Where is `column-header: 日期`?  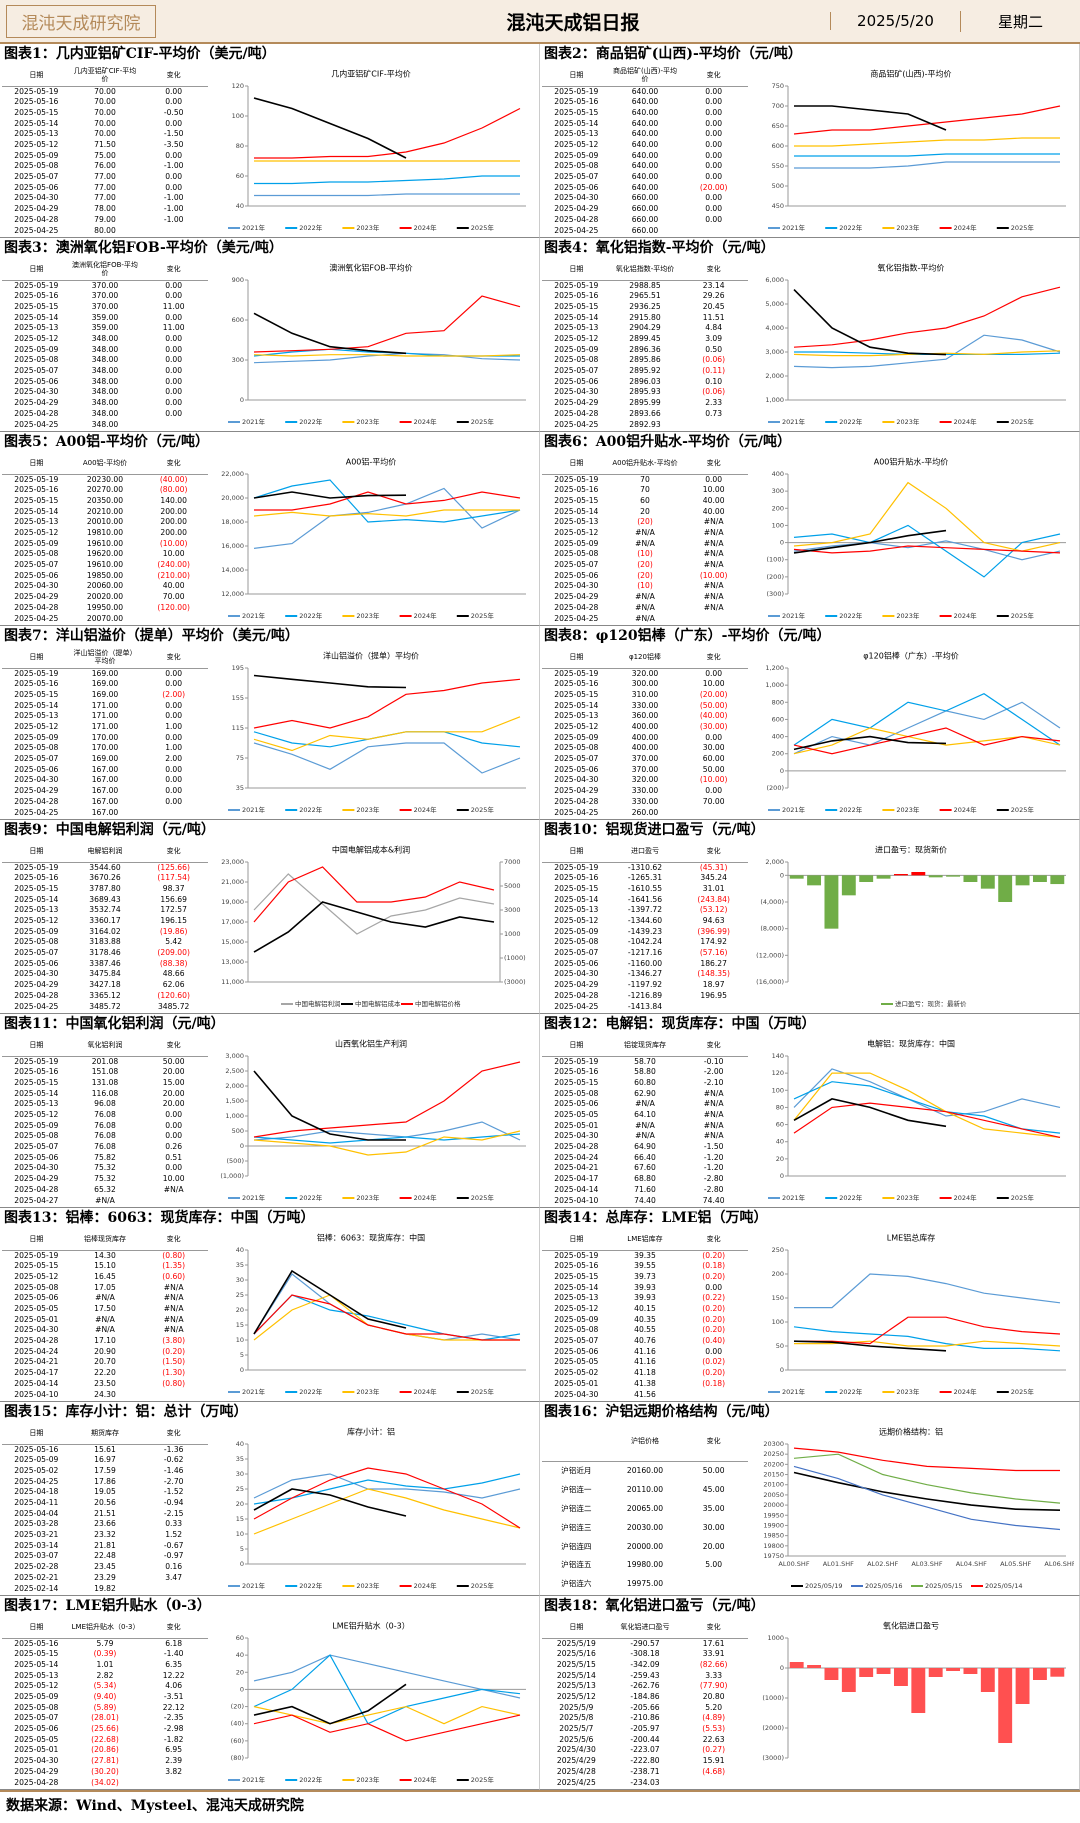 column-header: 日期 is located at coordinates (576, 1045).